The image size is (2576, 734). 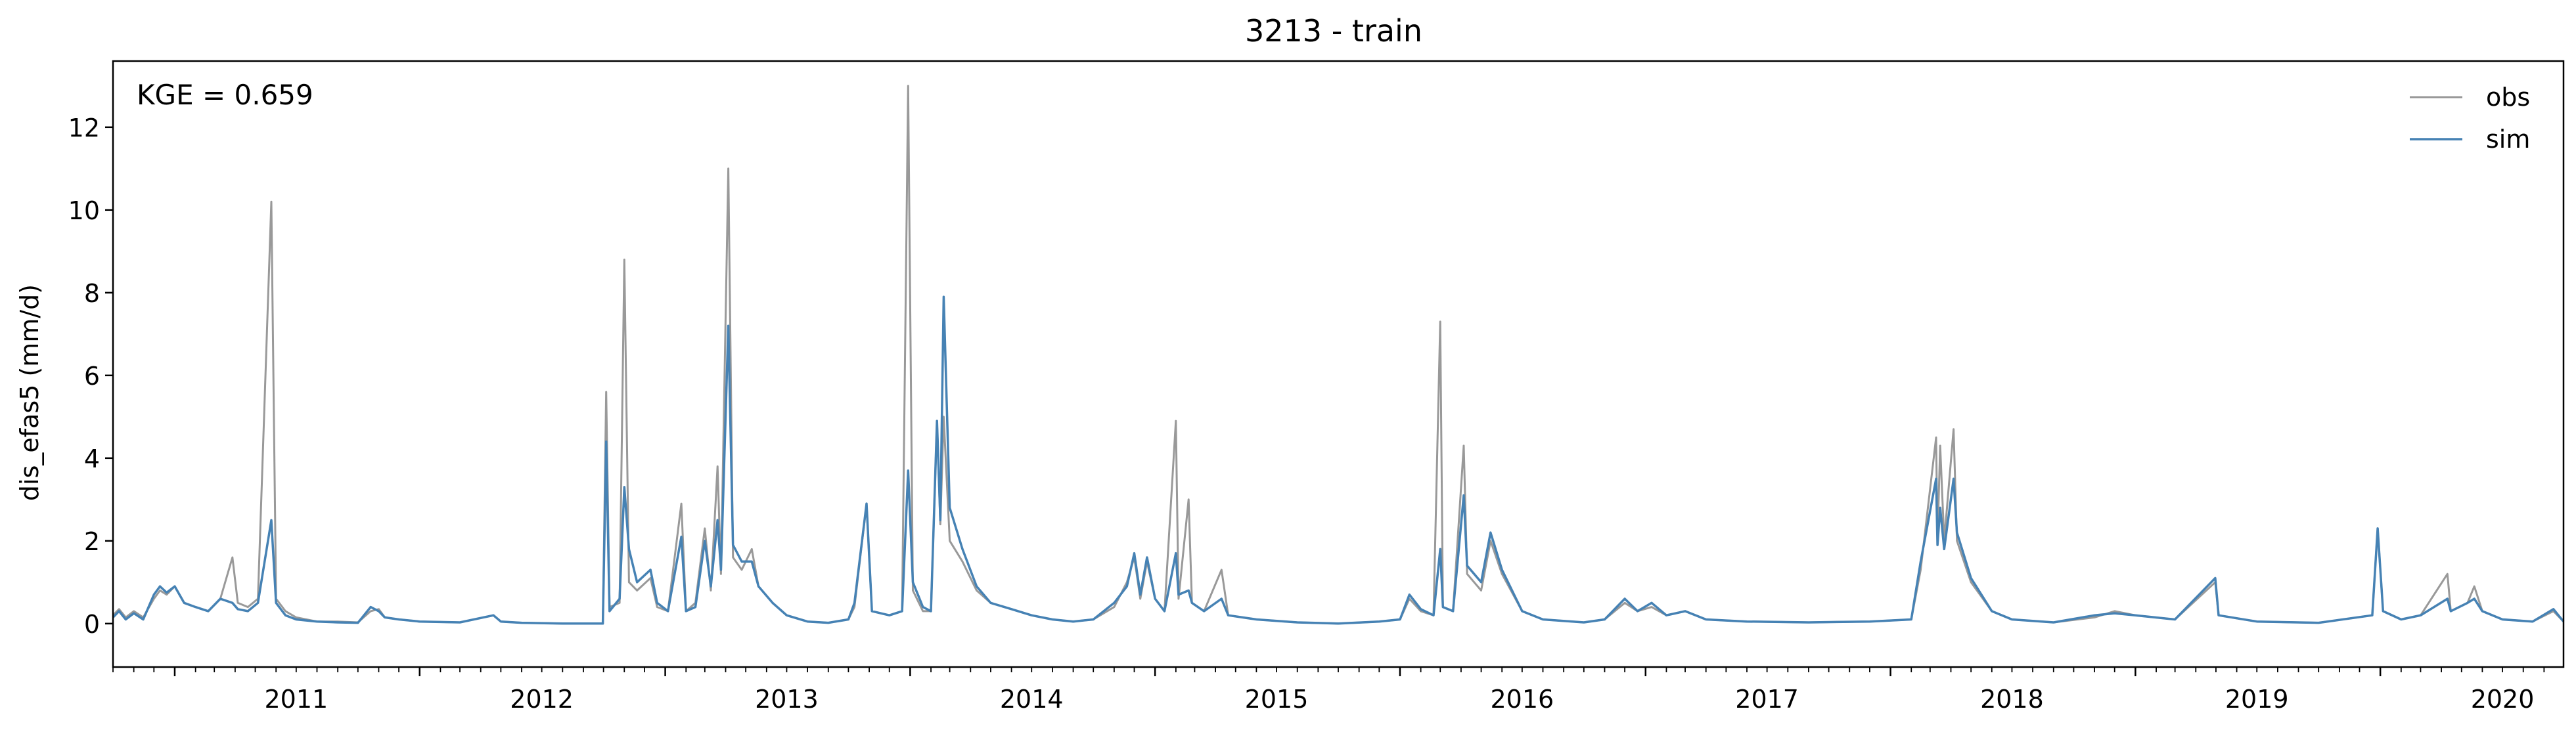 I want to click on x-tick-label: 2018, so click(x=2012, y=699).